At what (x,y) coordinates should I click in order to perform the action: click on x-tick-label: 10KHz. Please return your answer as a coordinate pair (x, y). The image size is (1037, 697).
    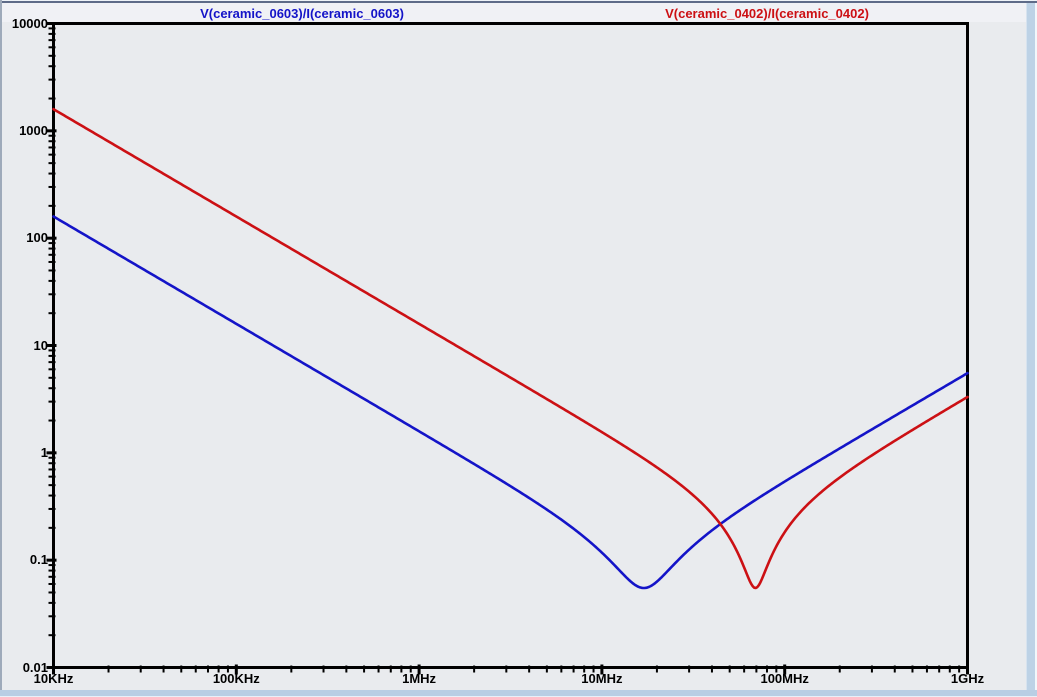
    Looking at the image, I should click on (53, 678).